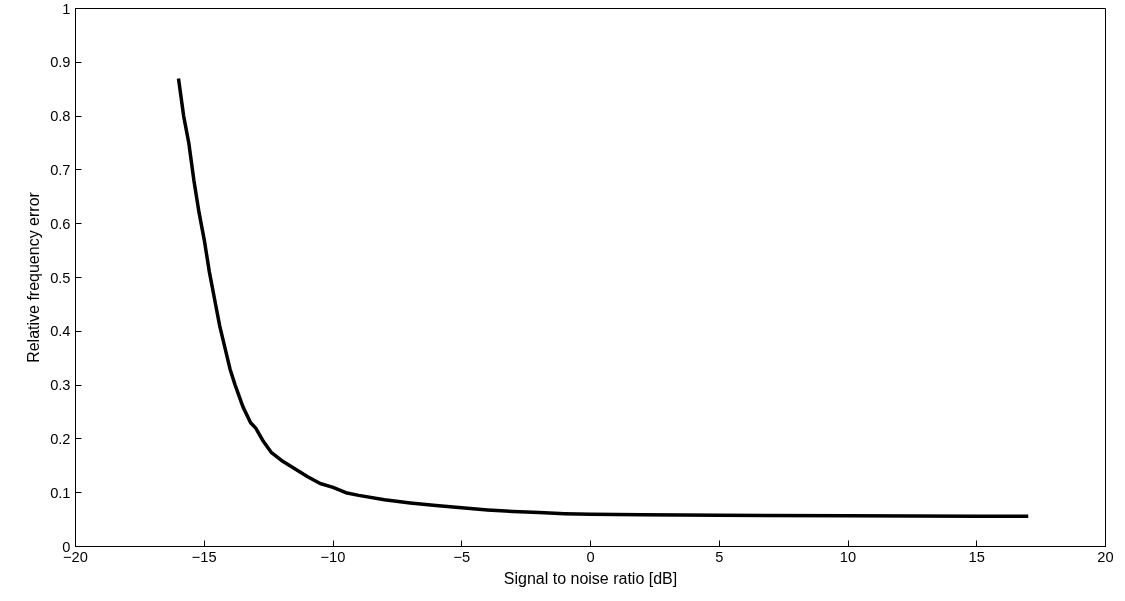 Image resolution: width=1125 pixels, height=601 pixels. Describe the element at coordinates (34, 277) in the screenshot. I see `y-axis-title: Relative frequency error` at that location.